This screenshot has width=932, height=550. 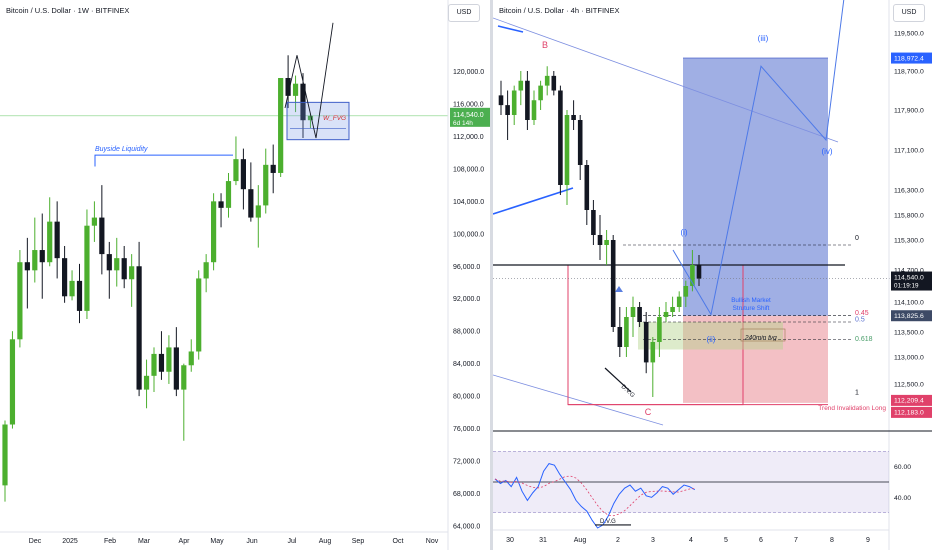 I want to click on level-low1-badge, so click(x=911, y=400).